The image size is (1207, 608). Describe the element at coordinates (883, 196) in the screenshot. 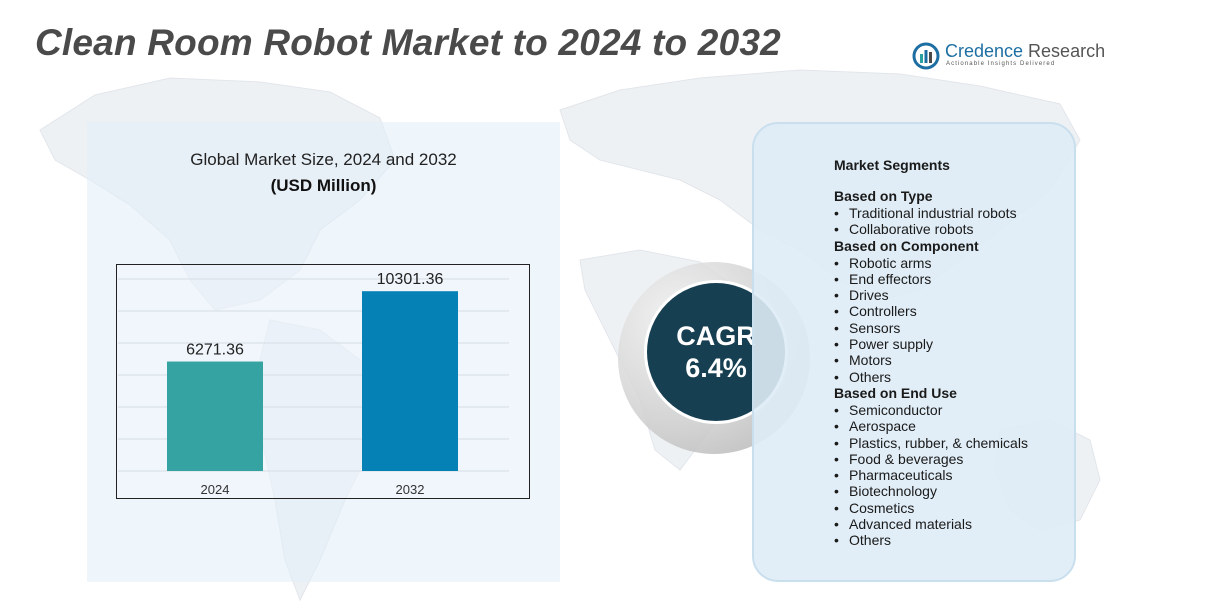

I see `segment-group-title: Based on Type` at that location.